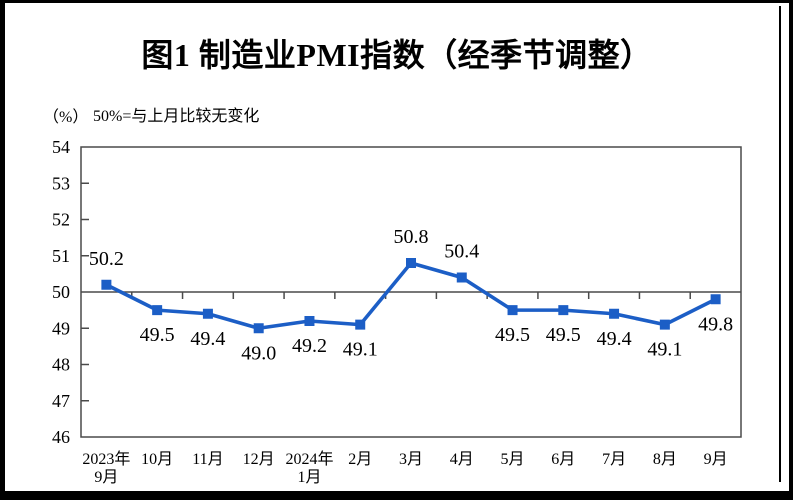 Image resolution: width=793 pixels, height=503 pixels. What do you see at coordinates (513, 459) in the screenshot?
I see `x-axis-label: 5月` at bounding box center [513, 459].